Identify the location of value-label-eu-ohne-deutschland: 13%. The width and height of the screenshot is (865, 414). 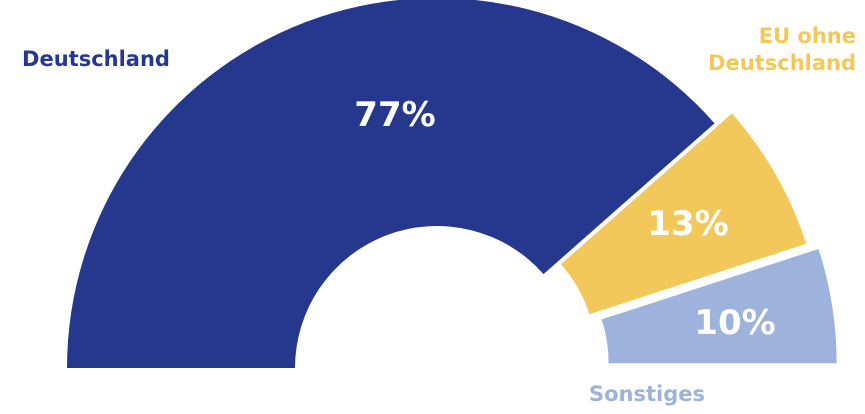
(687, 224).